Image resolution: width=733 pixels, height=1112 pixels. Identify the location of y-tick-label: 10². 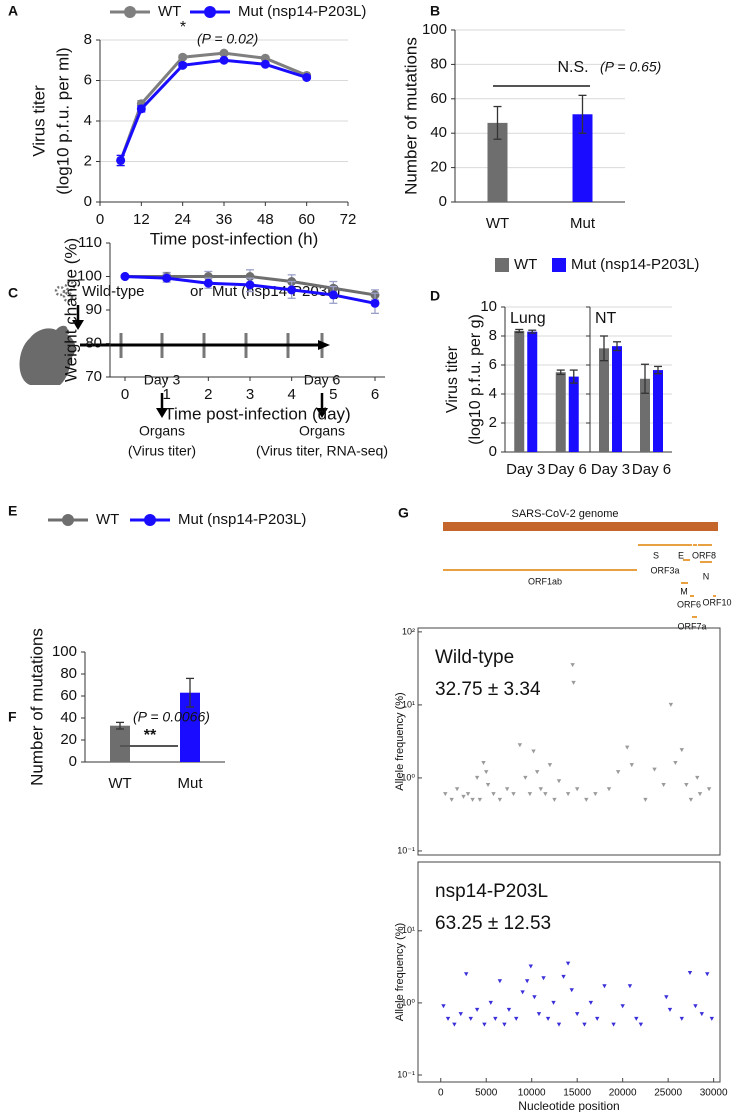
(408, 631).